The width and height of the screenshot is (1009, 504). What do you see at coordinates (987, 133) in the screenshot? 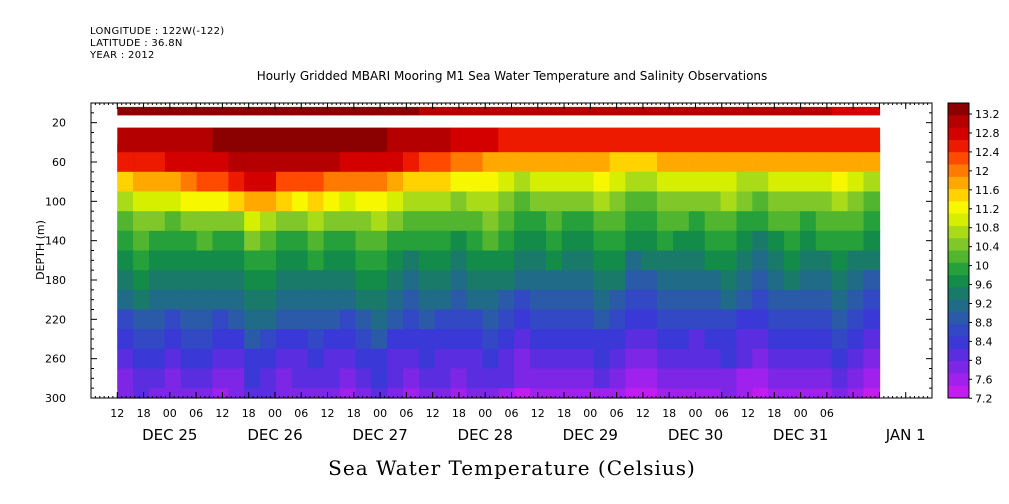
I see `colorbar-label: 12.8` at bounding box center [987, 133].